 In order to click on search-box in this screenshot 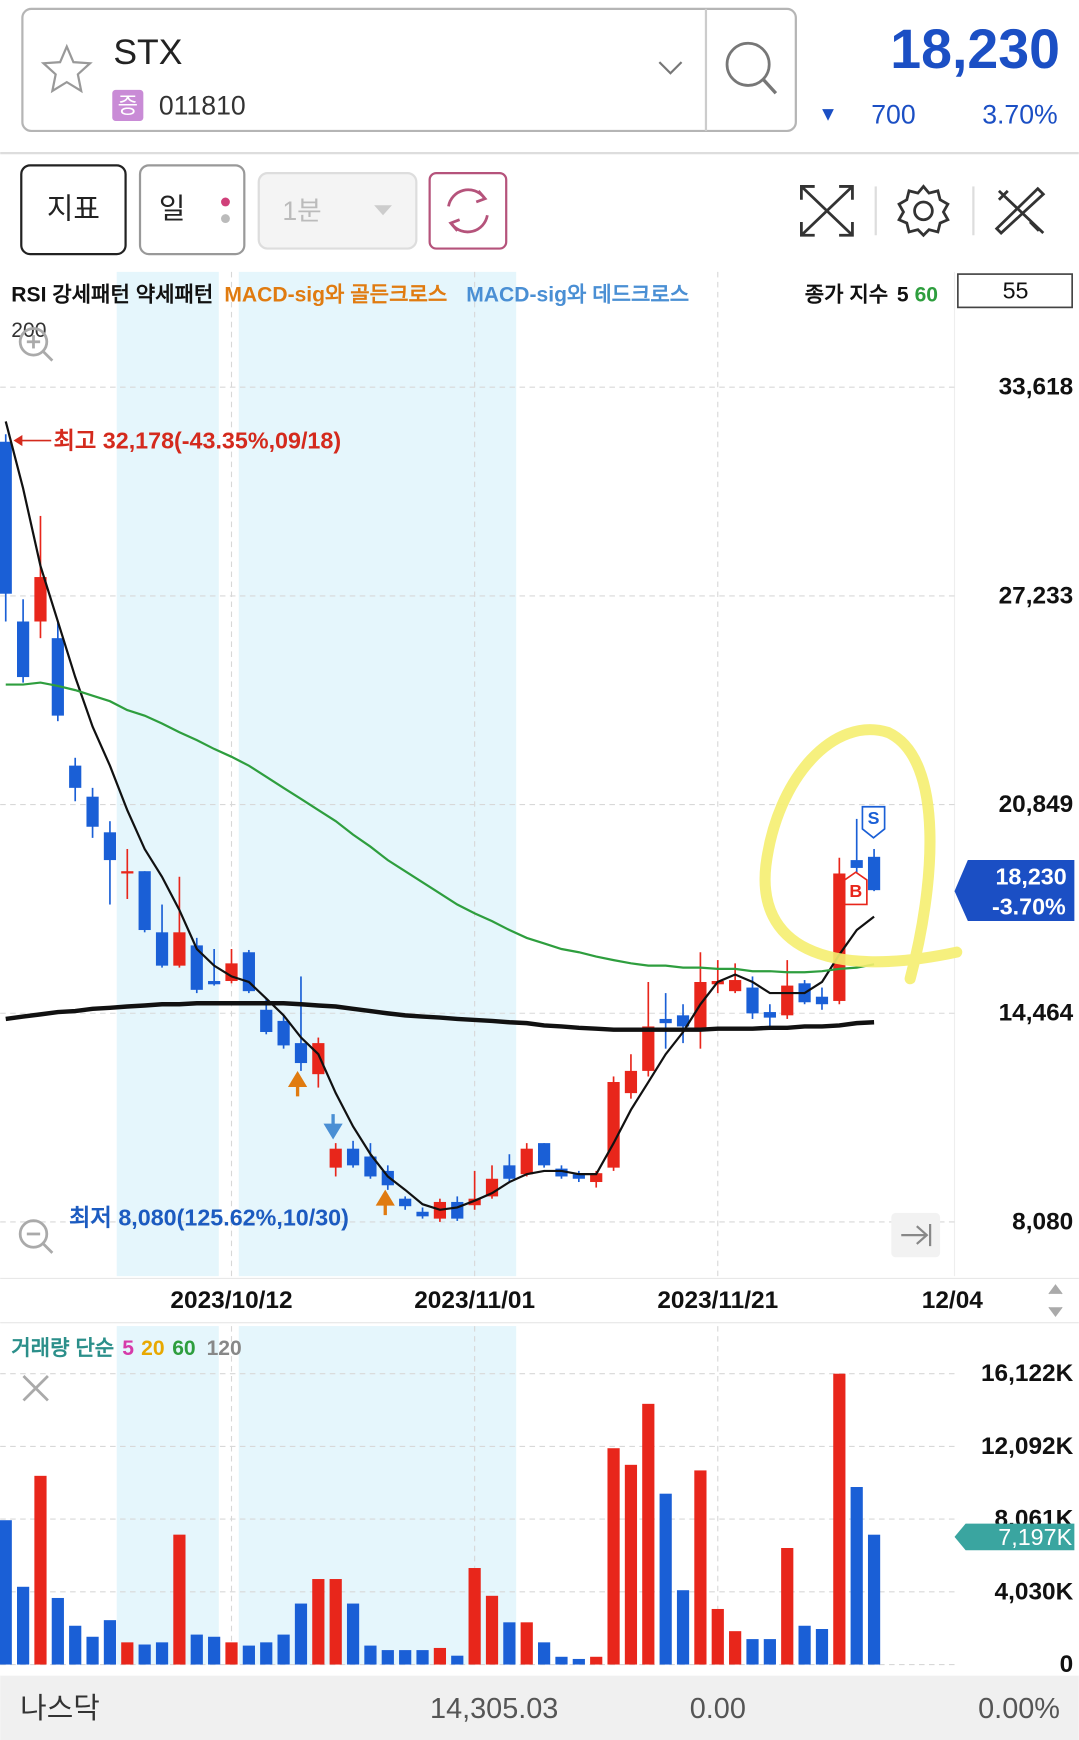, I will do `click(409, 70)`.